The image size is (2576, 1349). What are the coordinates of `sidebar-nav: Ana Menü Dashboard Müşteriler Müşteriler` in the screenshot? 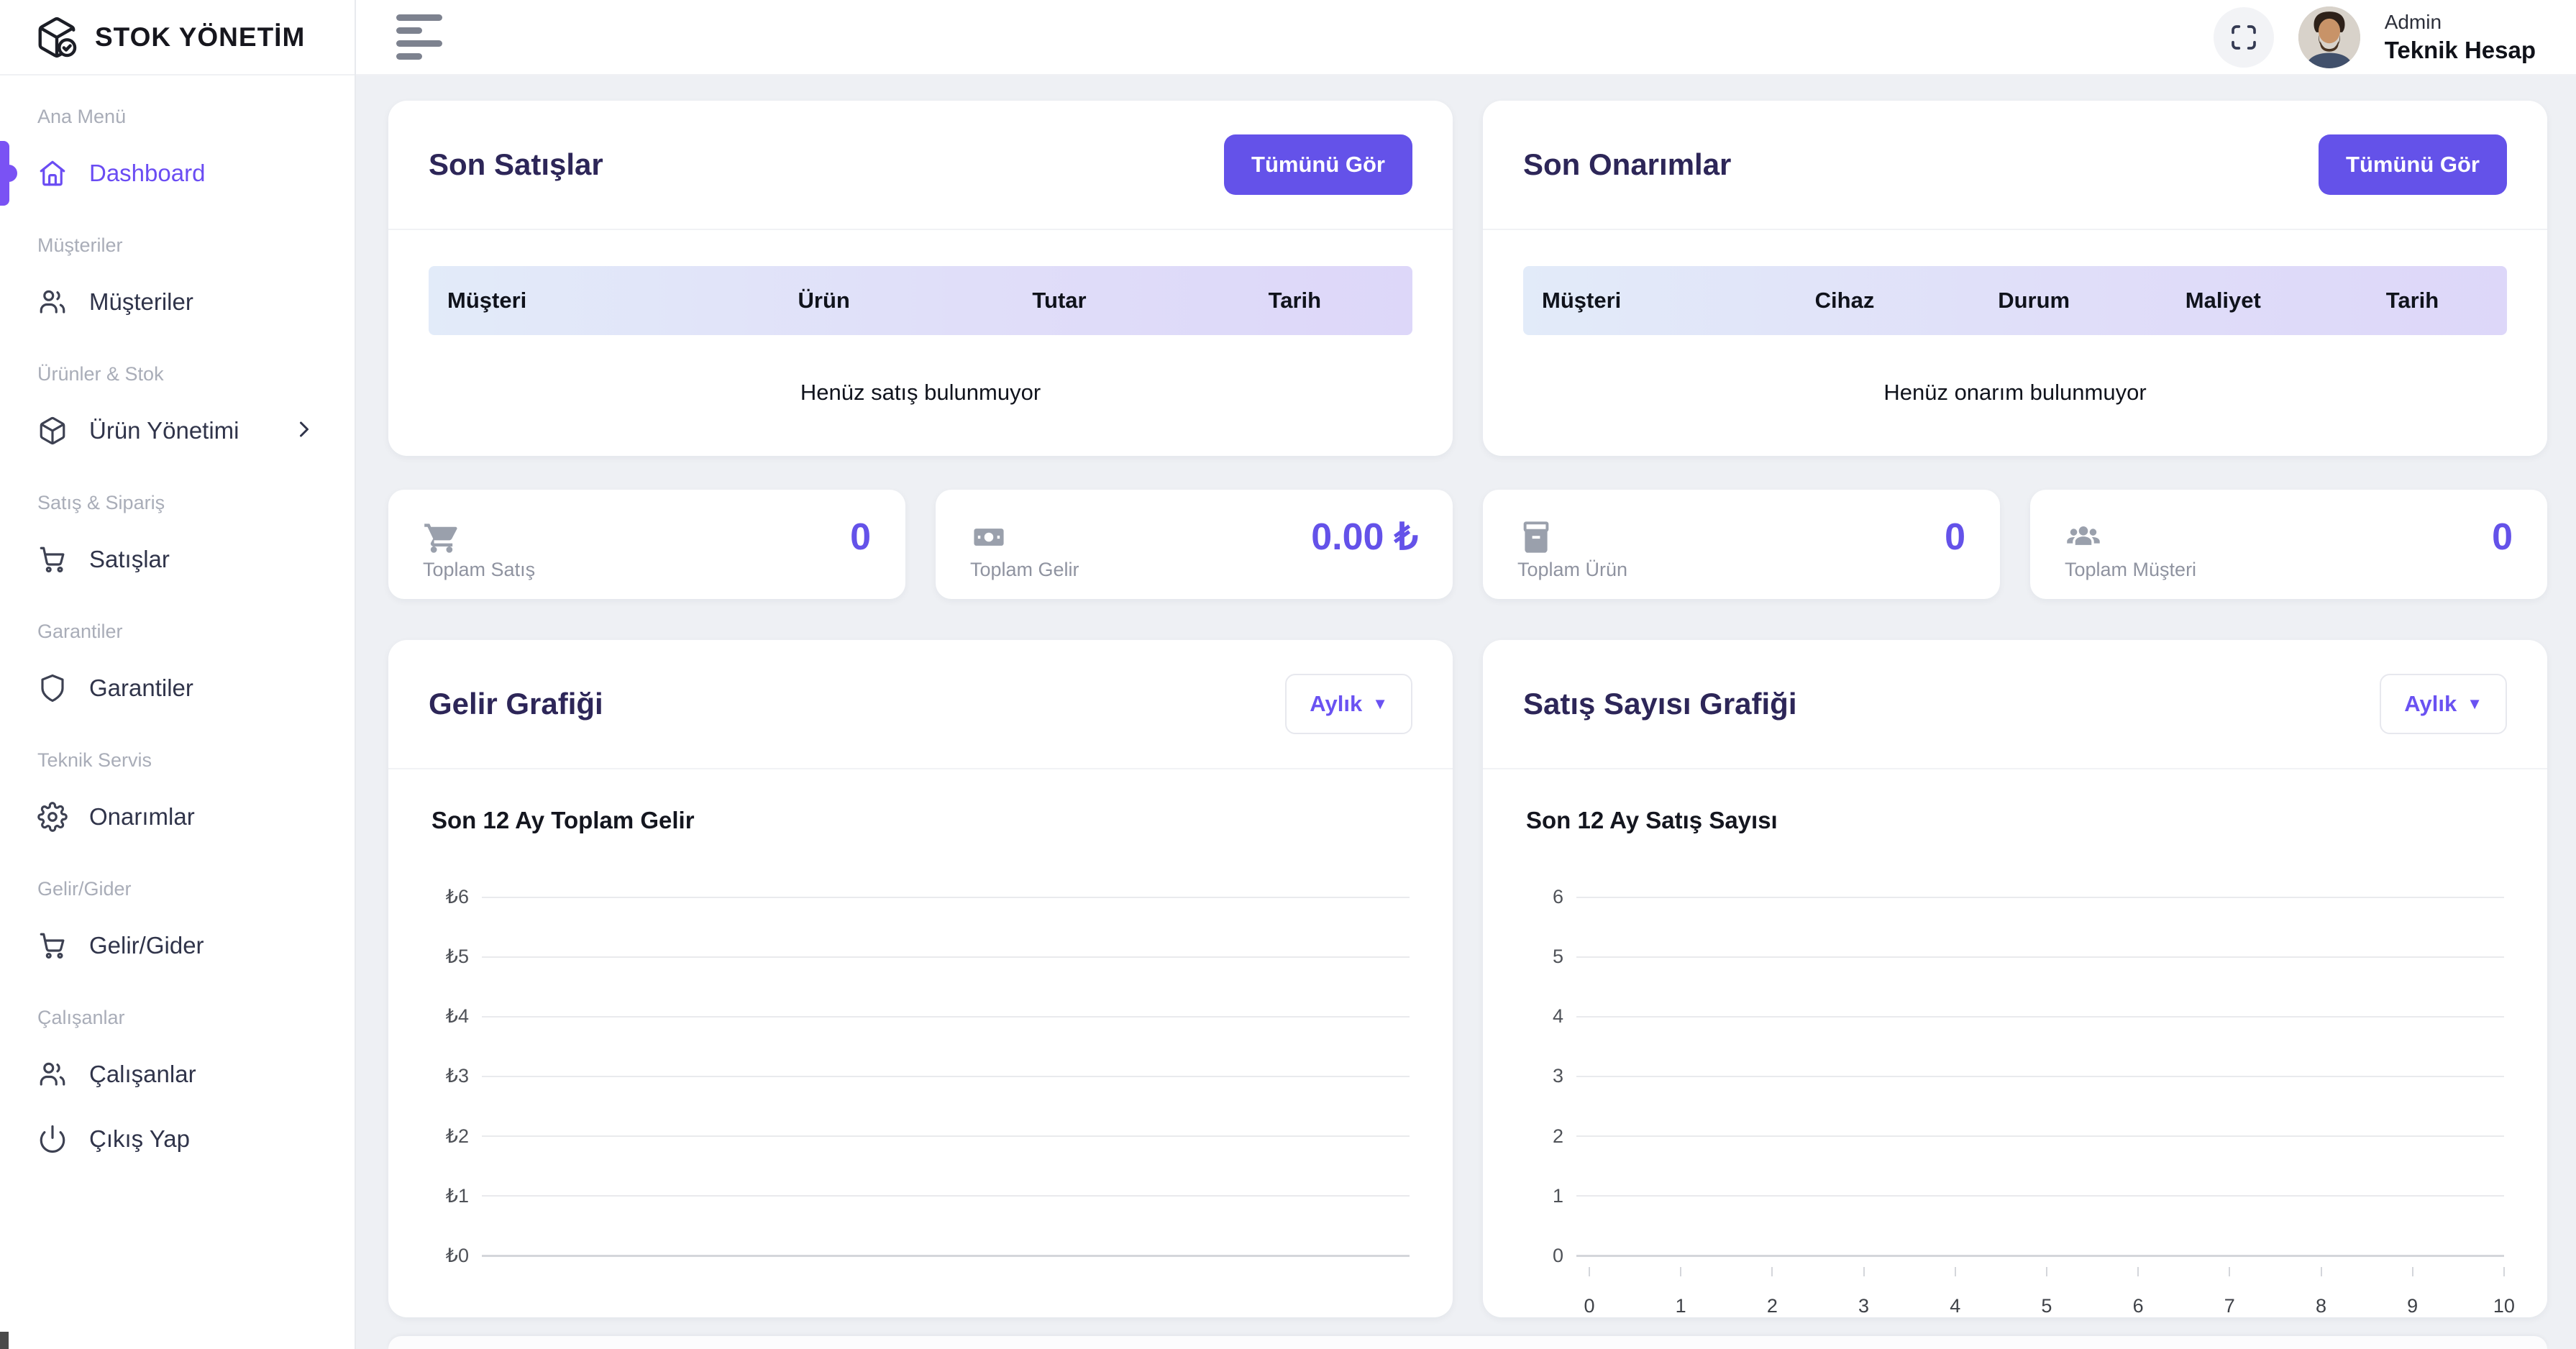 It's located at (177, 633).